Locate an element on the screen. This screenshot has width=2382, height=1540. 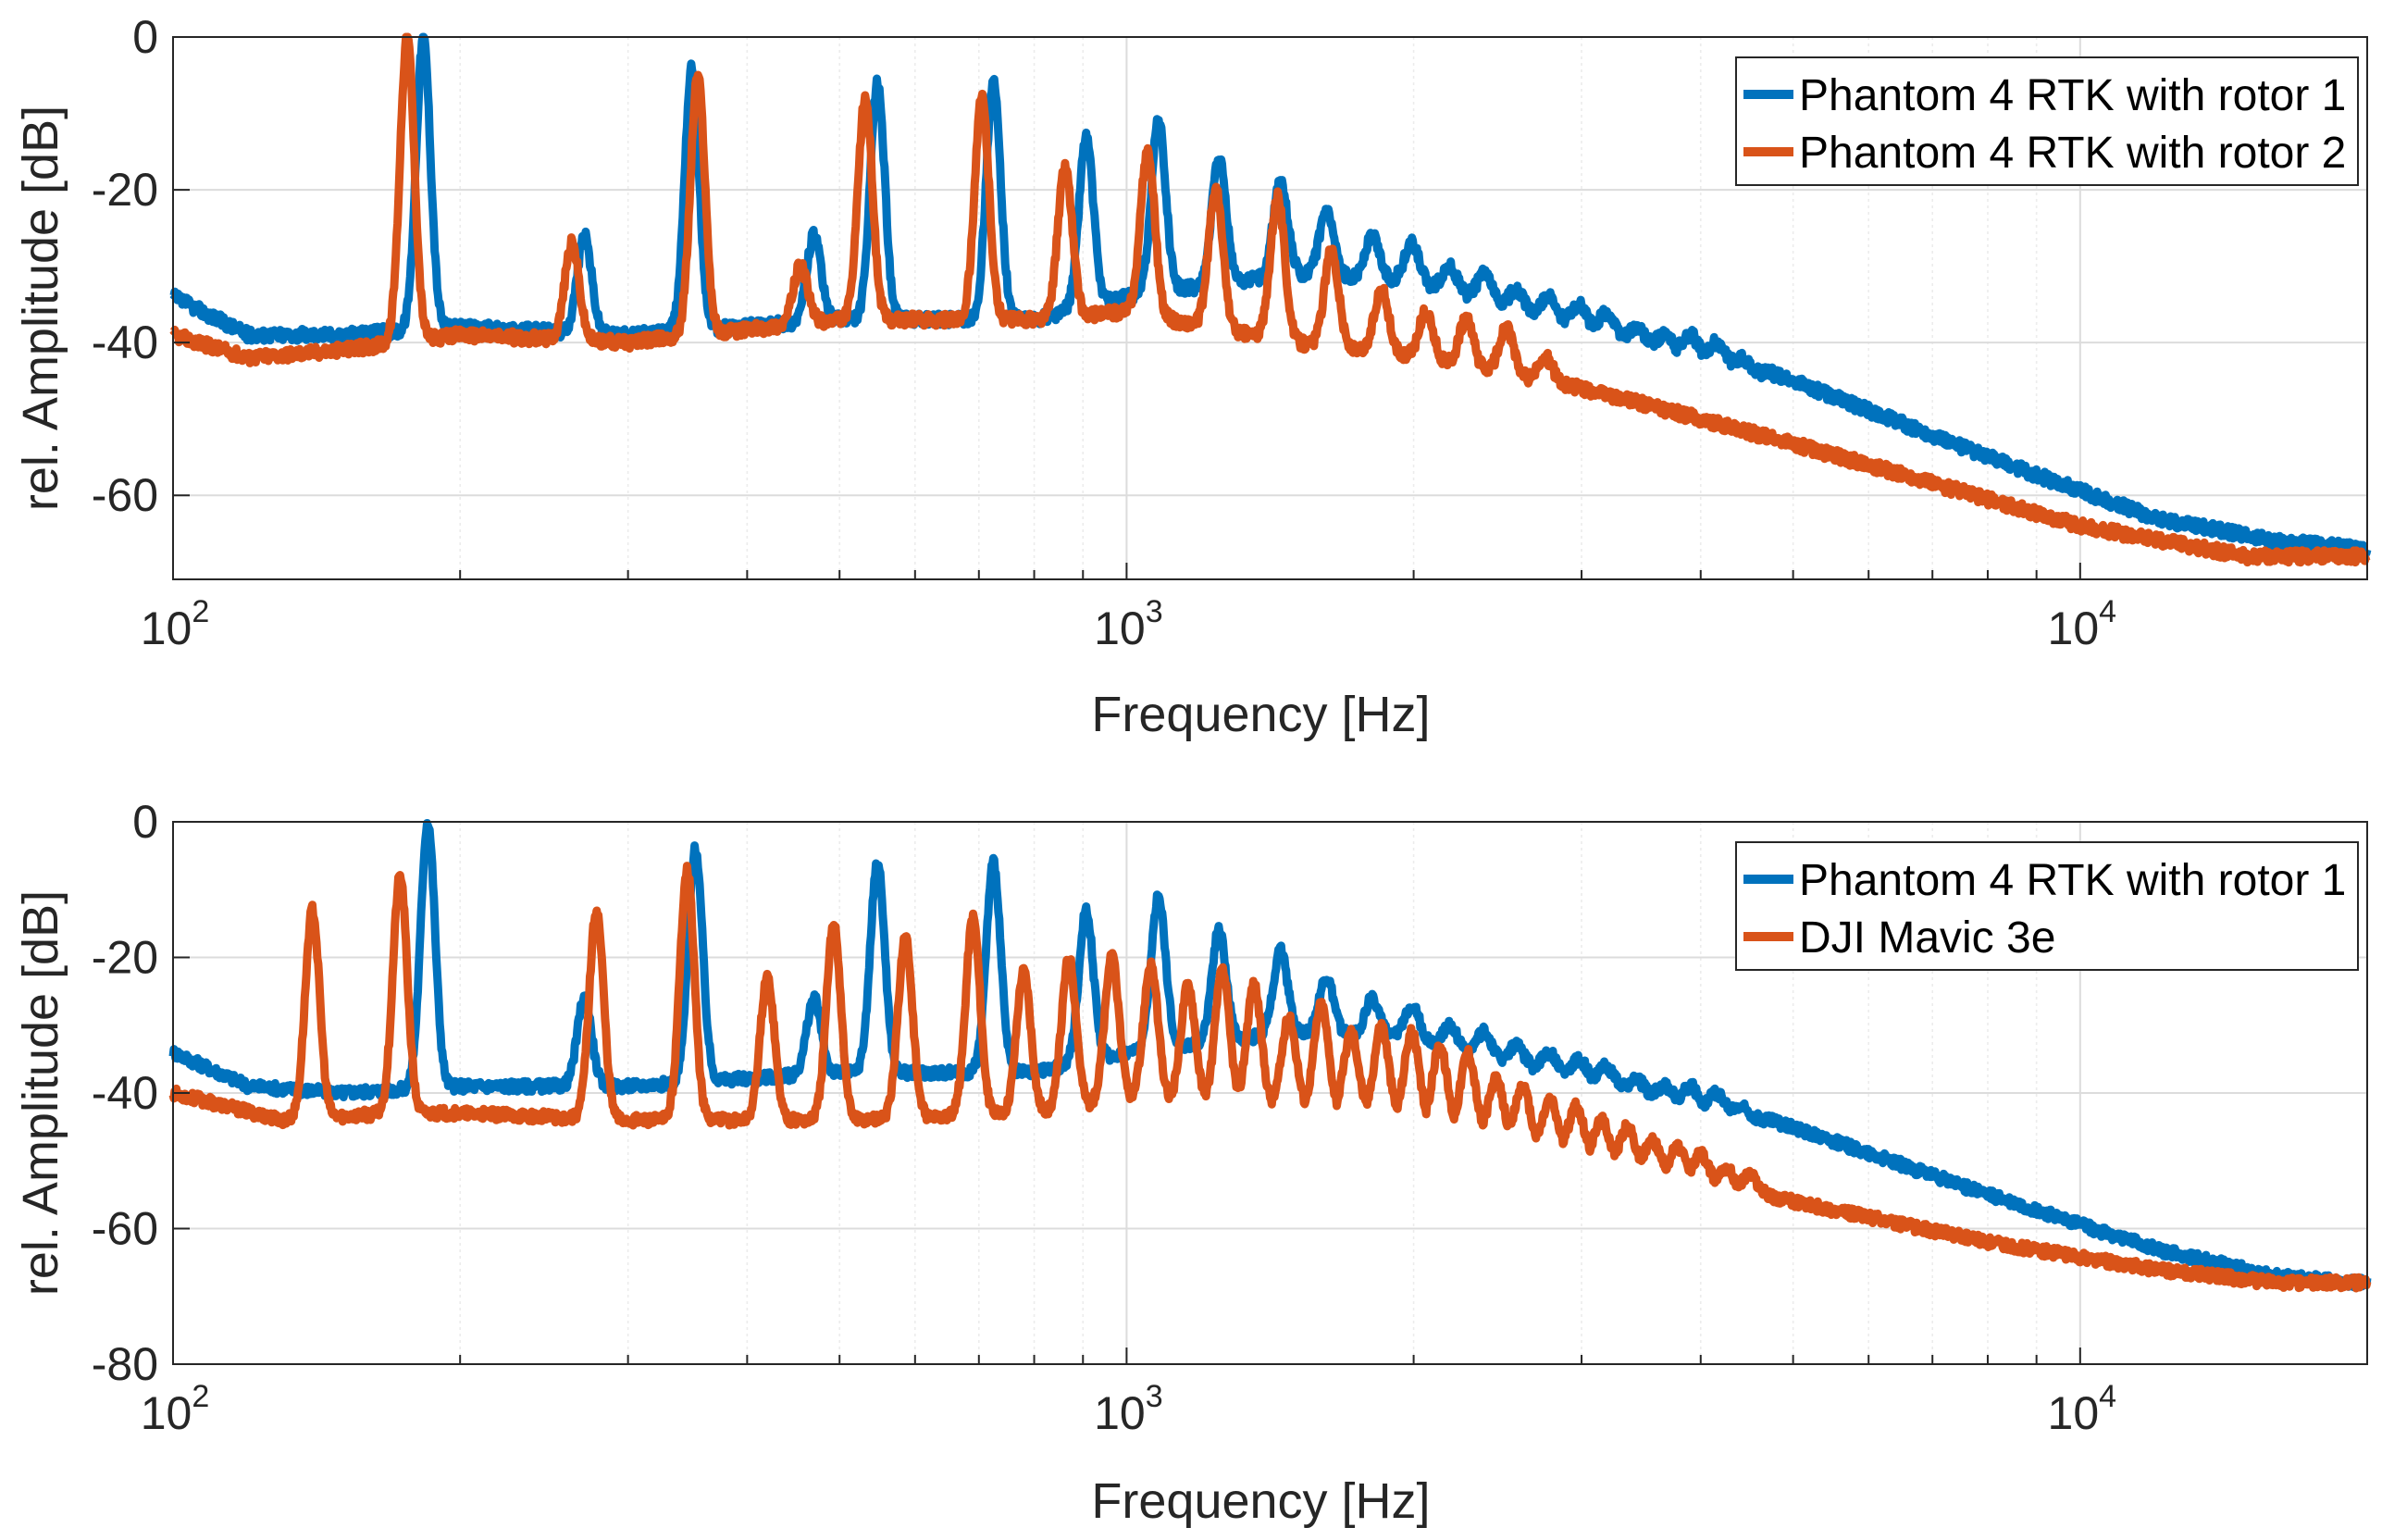
legend-label: DJI Mavic 3e is located at coordinates (1927, 937).